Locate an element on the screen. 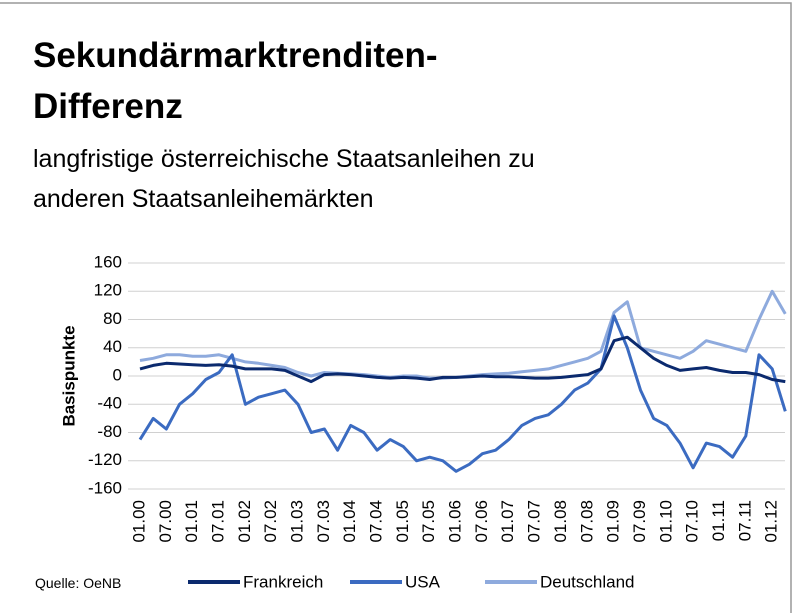 The height and width of the screenshot is (613, 795). legend-label: Frankreich is located at coordinates (283, 581).